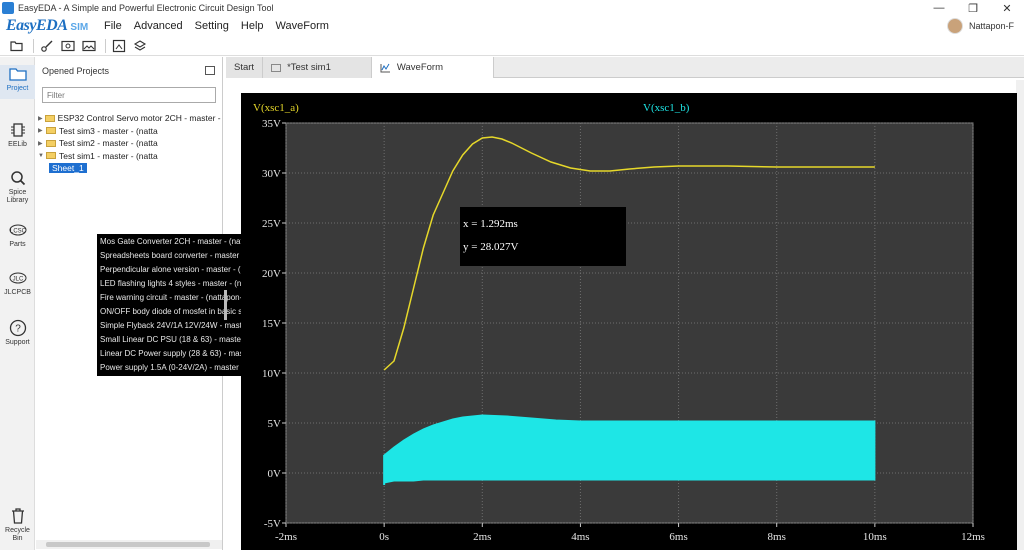 The width and height of the screenshot is (1024, 550). What do you see at coordinates (18, 178) in the screenshot?
I see `search-lib-icon` at bounding box center [18, 178].